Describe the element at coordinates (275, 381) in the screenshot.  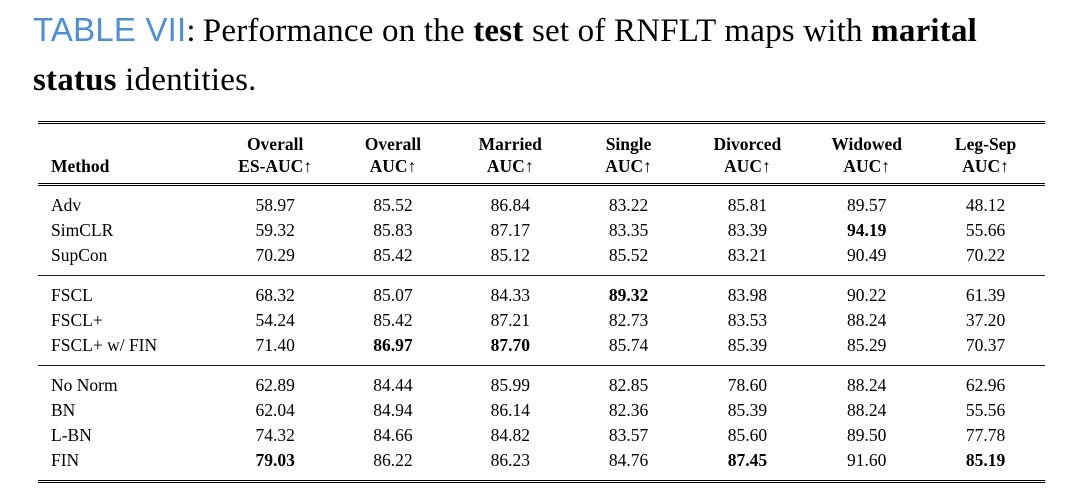
I see `value-cell: 62.89` at that location.